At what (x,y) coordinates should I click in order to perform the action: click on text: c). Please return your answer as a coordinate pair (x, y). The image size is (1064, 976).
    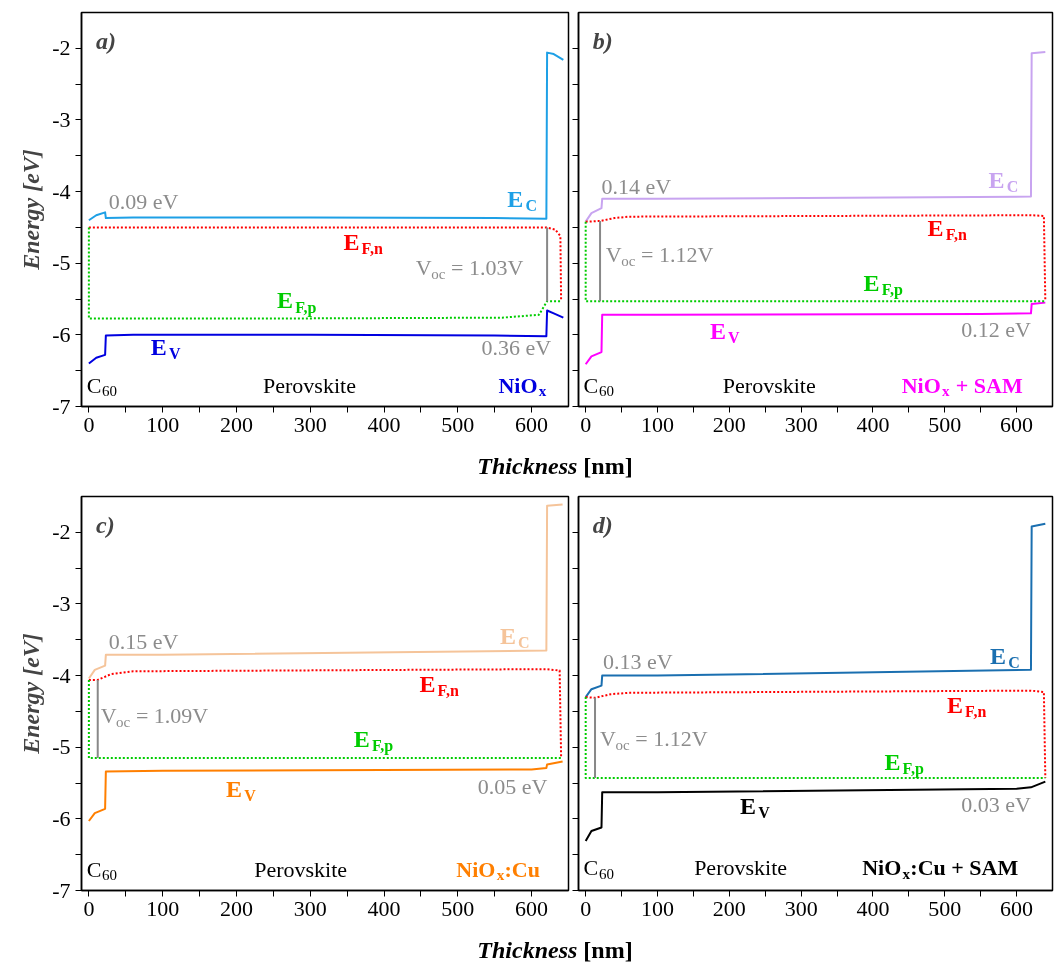
    Looking at the image, I should click on (105, 525).